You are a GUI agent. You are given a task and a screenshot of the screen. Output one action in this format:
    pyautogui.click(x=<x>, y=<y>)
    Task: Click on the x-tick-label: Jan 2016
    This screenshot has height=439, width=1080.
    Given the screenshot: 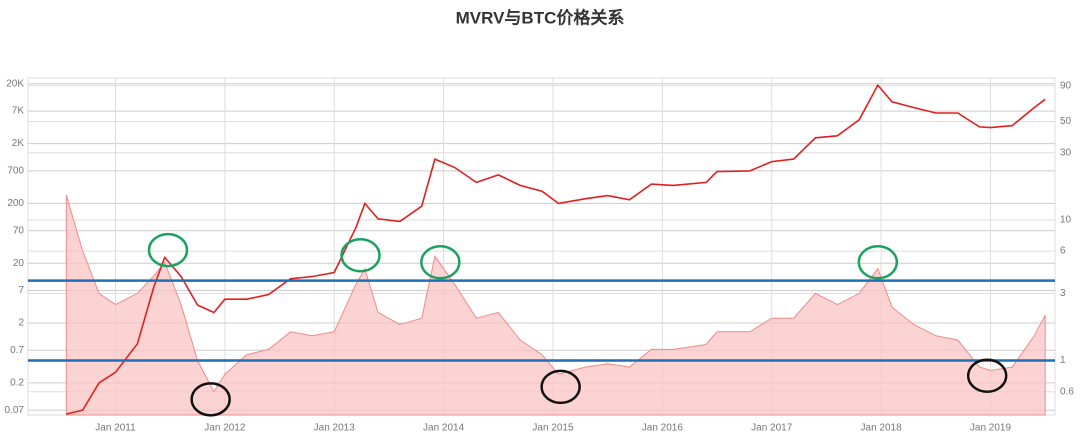 What is the action you would take?
    pyautogui.click(x=663, y=428)
    